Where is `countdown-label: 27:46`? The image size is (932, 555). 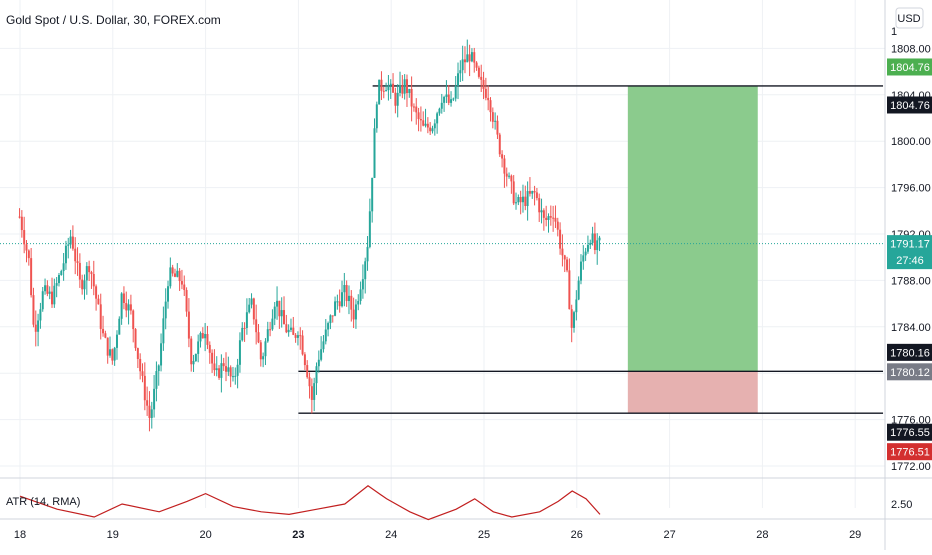 countdown-label: 27:46 is located at coordinates (910, 261).